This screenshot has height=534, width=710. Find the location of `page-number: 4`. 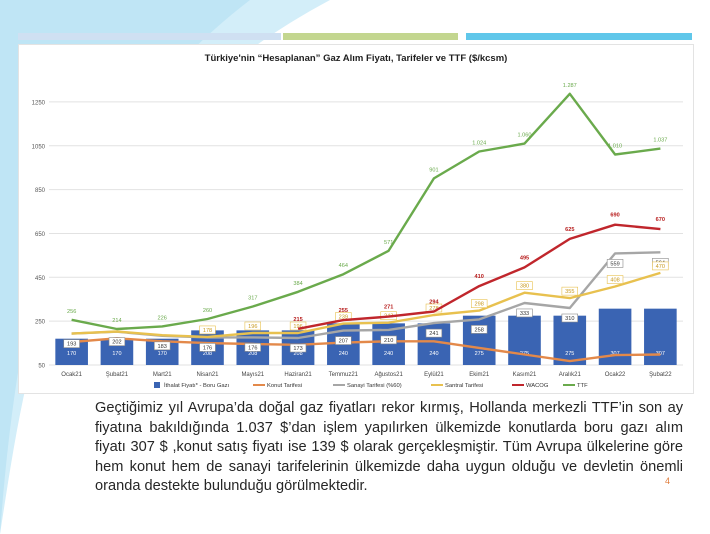

page-number: 4 is located at coordinates (668, 481).